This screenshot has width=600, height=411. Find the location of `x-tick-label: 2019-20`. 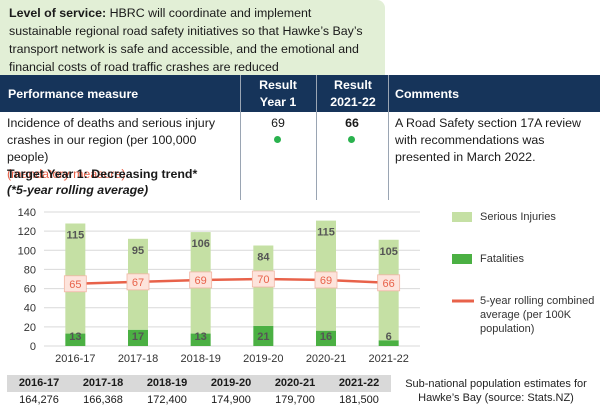

x-tick-label: 2019-20 is located at coordinates (263, 359).